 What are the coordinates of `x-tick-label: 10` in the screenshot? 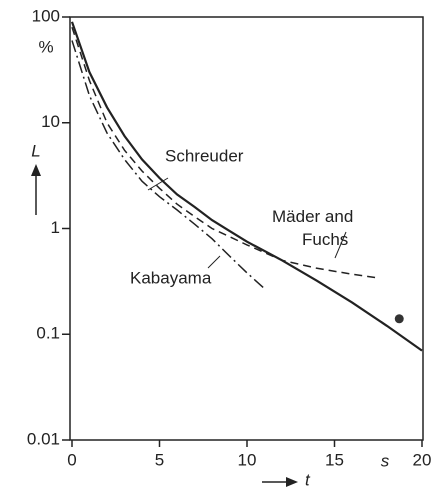 It's located at (247, 459).